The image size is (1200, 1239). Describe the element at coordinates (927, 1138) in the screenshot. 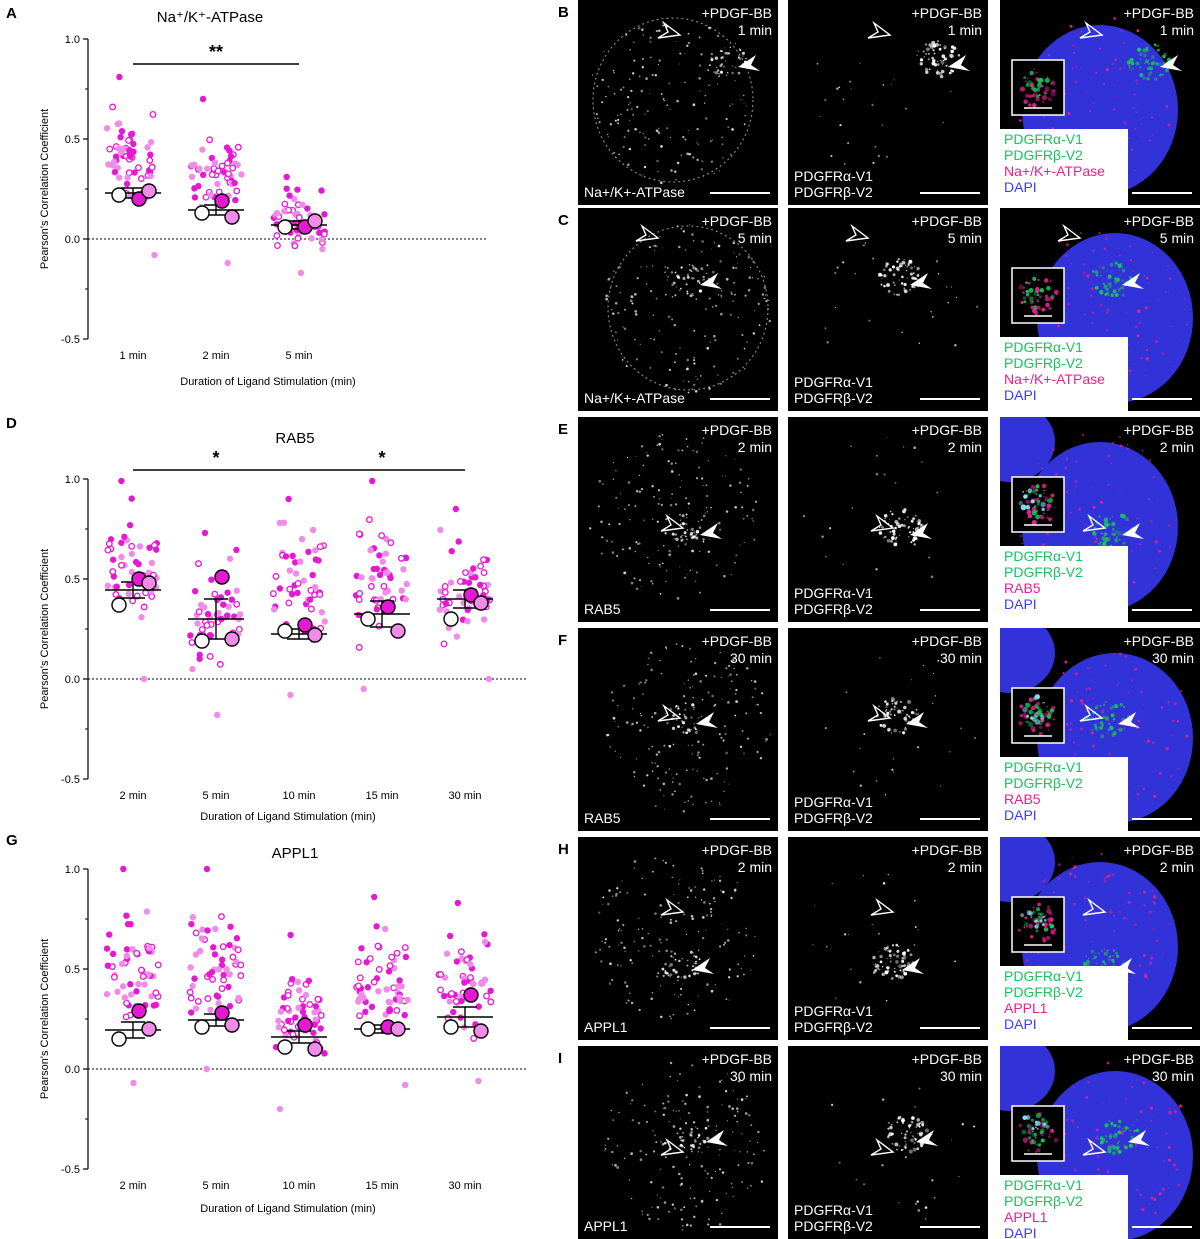

I see `filled-arrowhead-icon` at that location.